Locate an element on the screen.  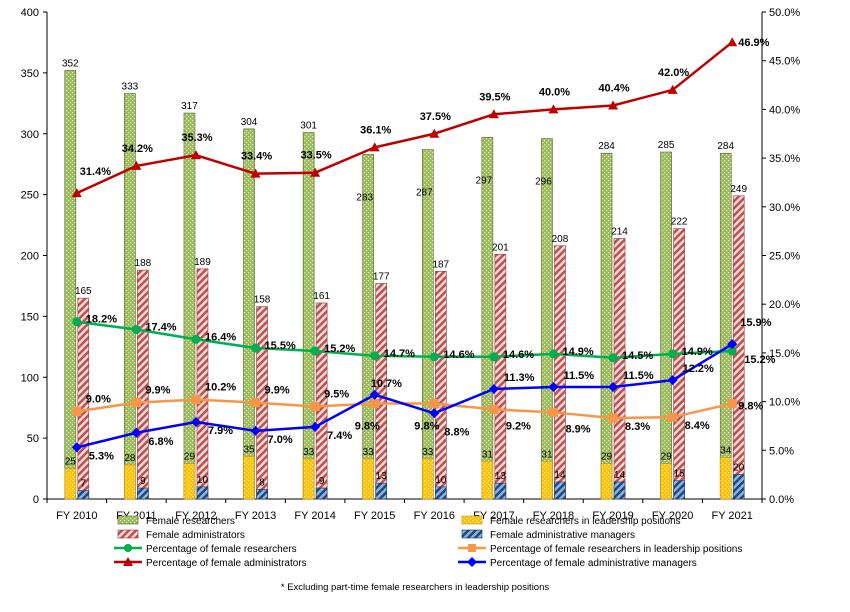
line-value-label: 33.5% is located at coordinates (316, 156).